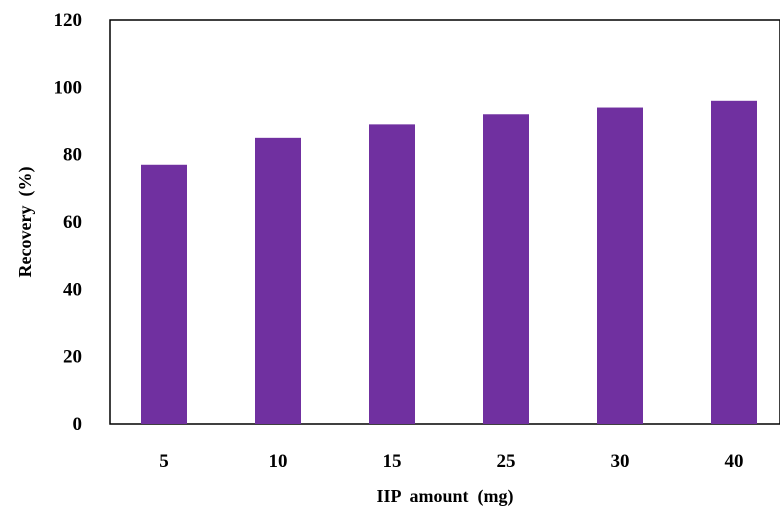 The image size is (780, 509). What do you see at coordinates (68, 20) in the screenshot?
I see `y-tick-label: 120` at bounding box center [68, 20].